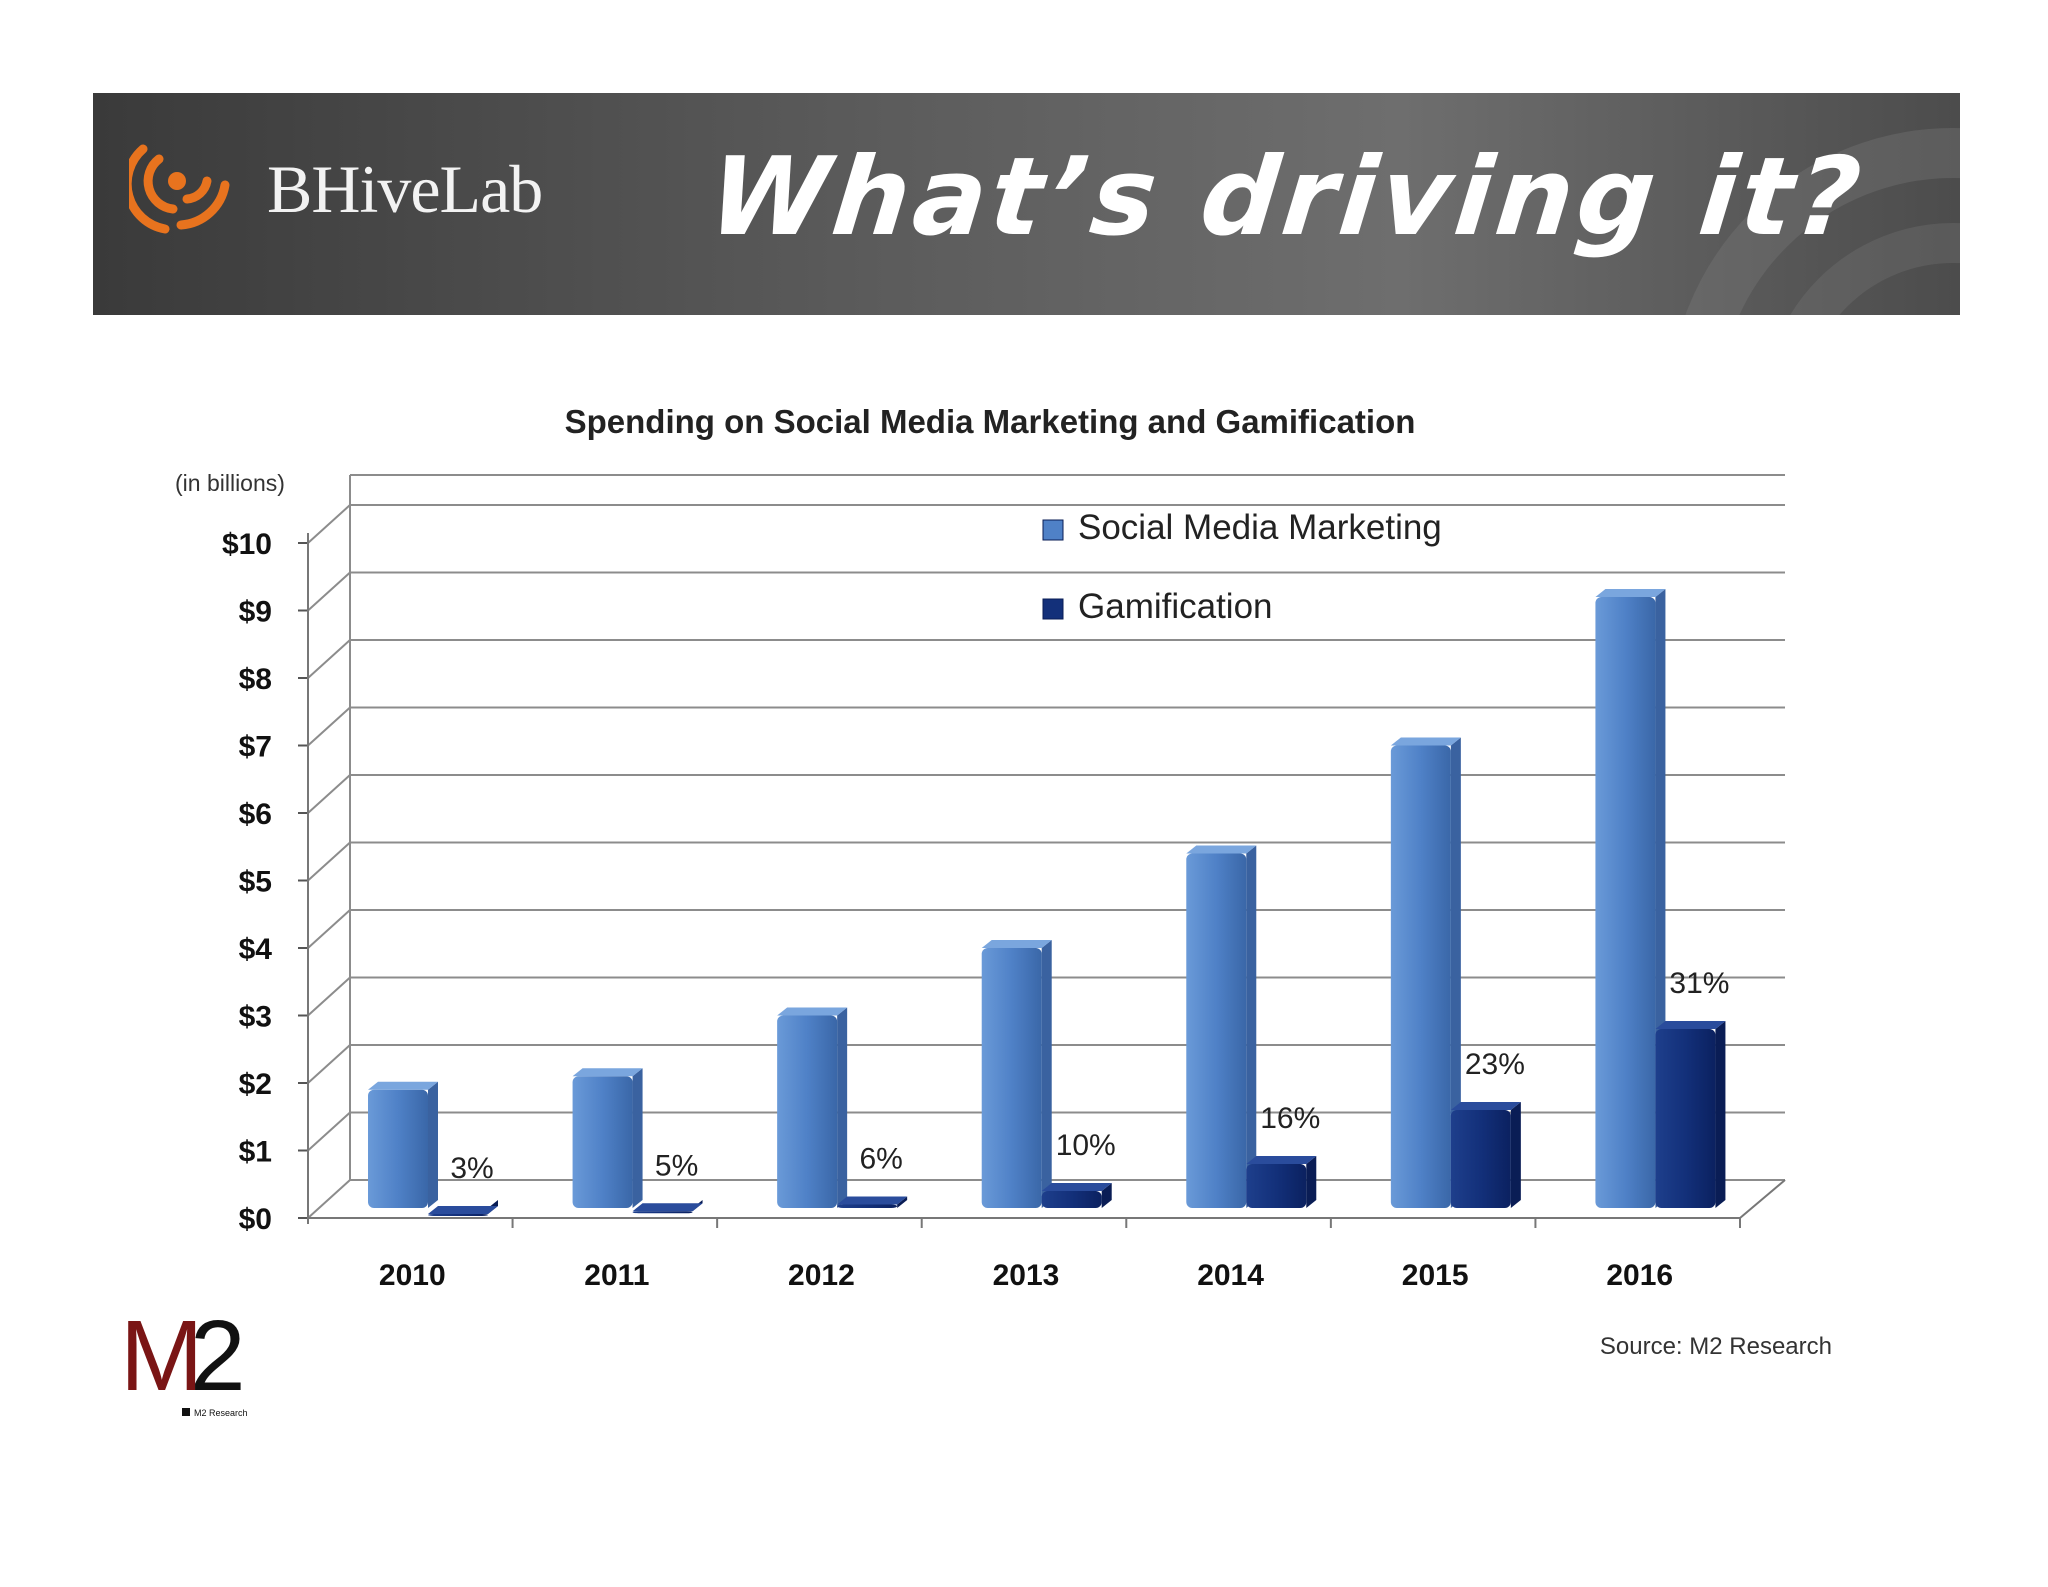  Describe the element at coordinates (602, 1142) in the screenshot. I see `bar-social-media-2011-front` at that location.